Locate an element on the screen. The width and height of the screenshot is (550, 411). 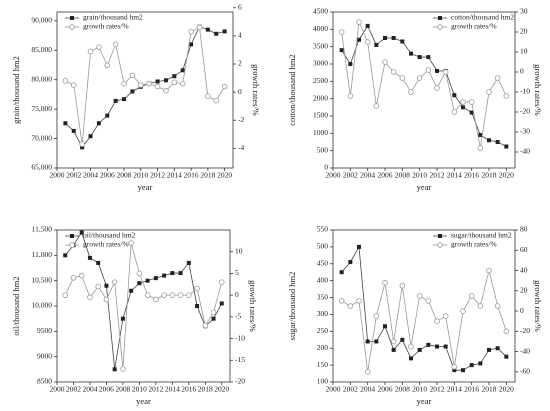
y2-axis-label: growth rates/% is located at coordinates (256, 90).